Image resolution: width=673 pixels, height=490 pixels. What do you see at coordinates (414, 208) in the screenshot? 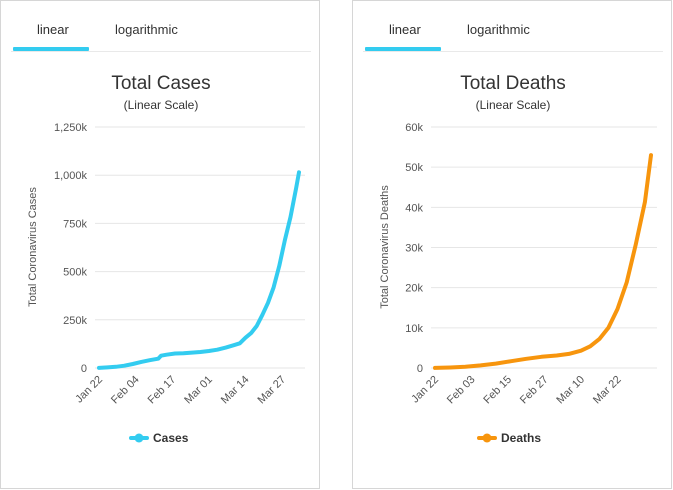
I see `y-tick-label: 40k` at bounding box center [414, 208].